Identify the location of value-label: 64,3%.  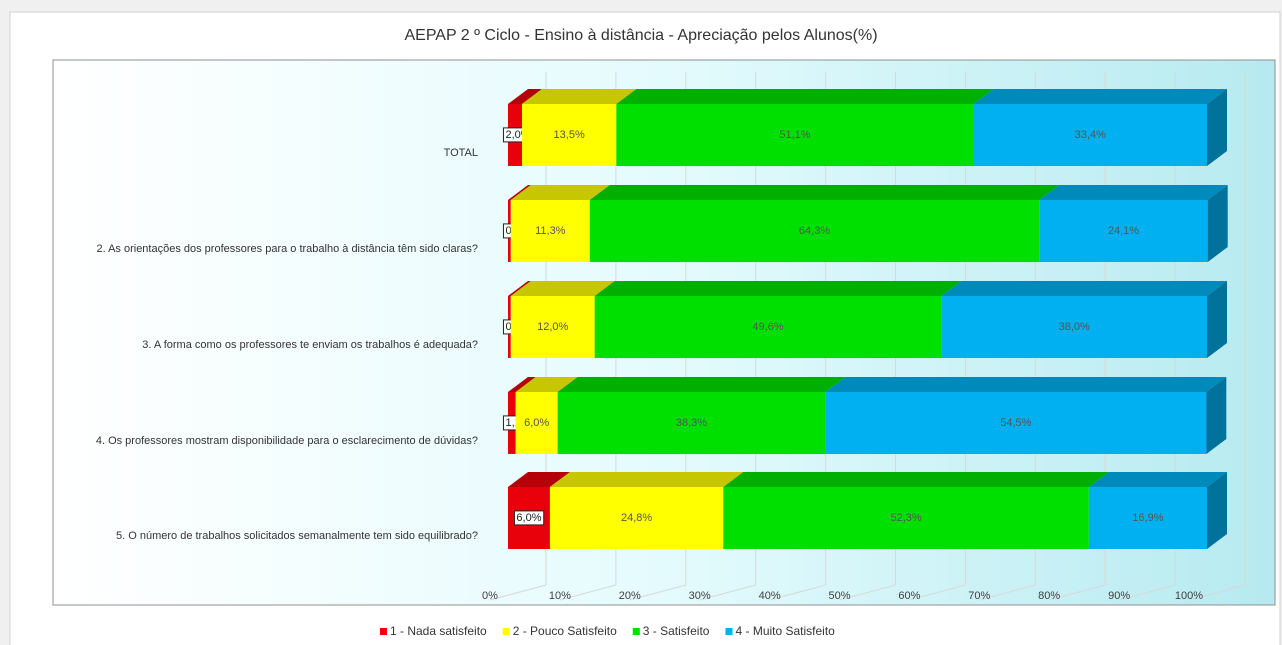
(814, 231).